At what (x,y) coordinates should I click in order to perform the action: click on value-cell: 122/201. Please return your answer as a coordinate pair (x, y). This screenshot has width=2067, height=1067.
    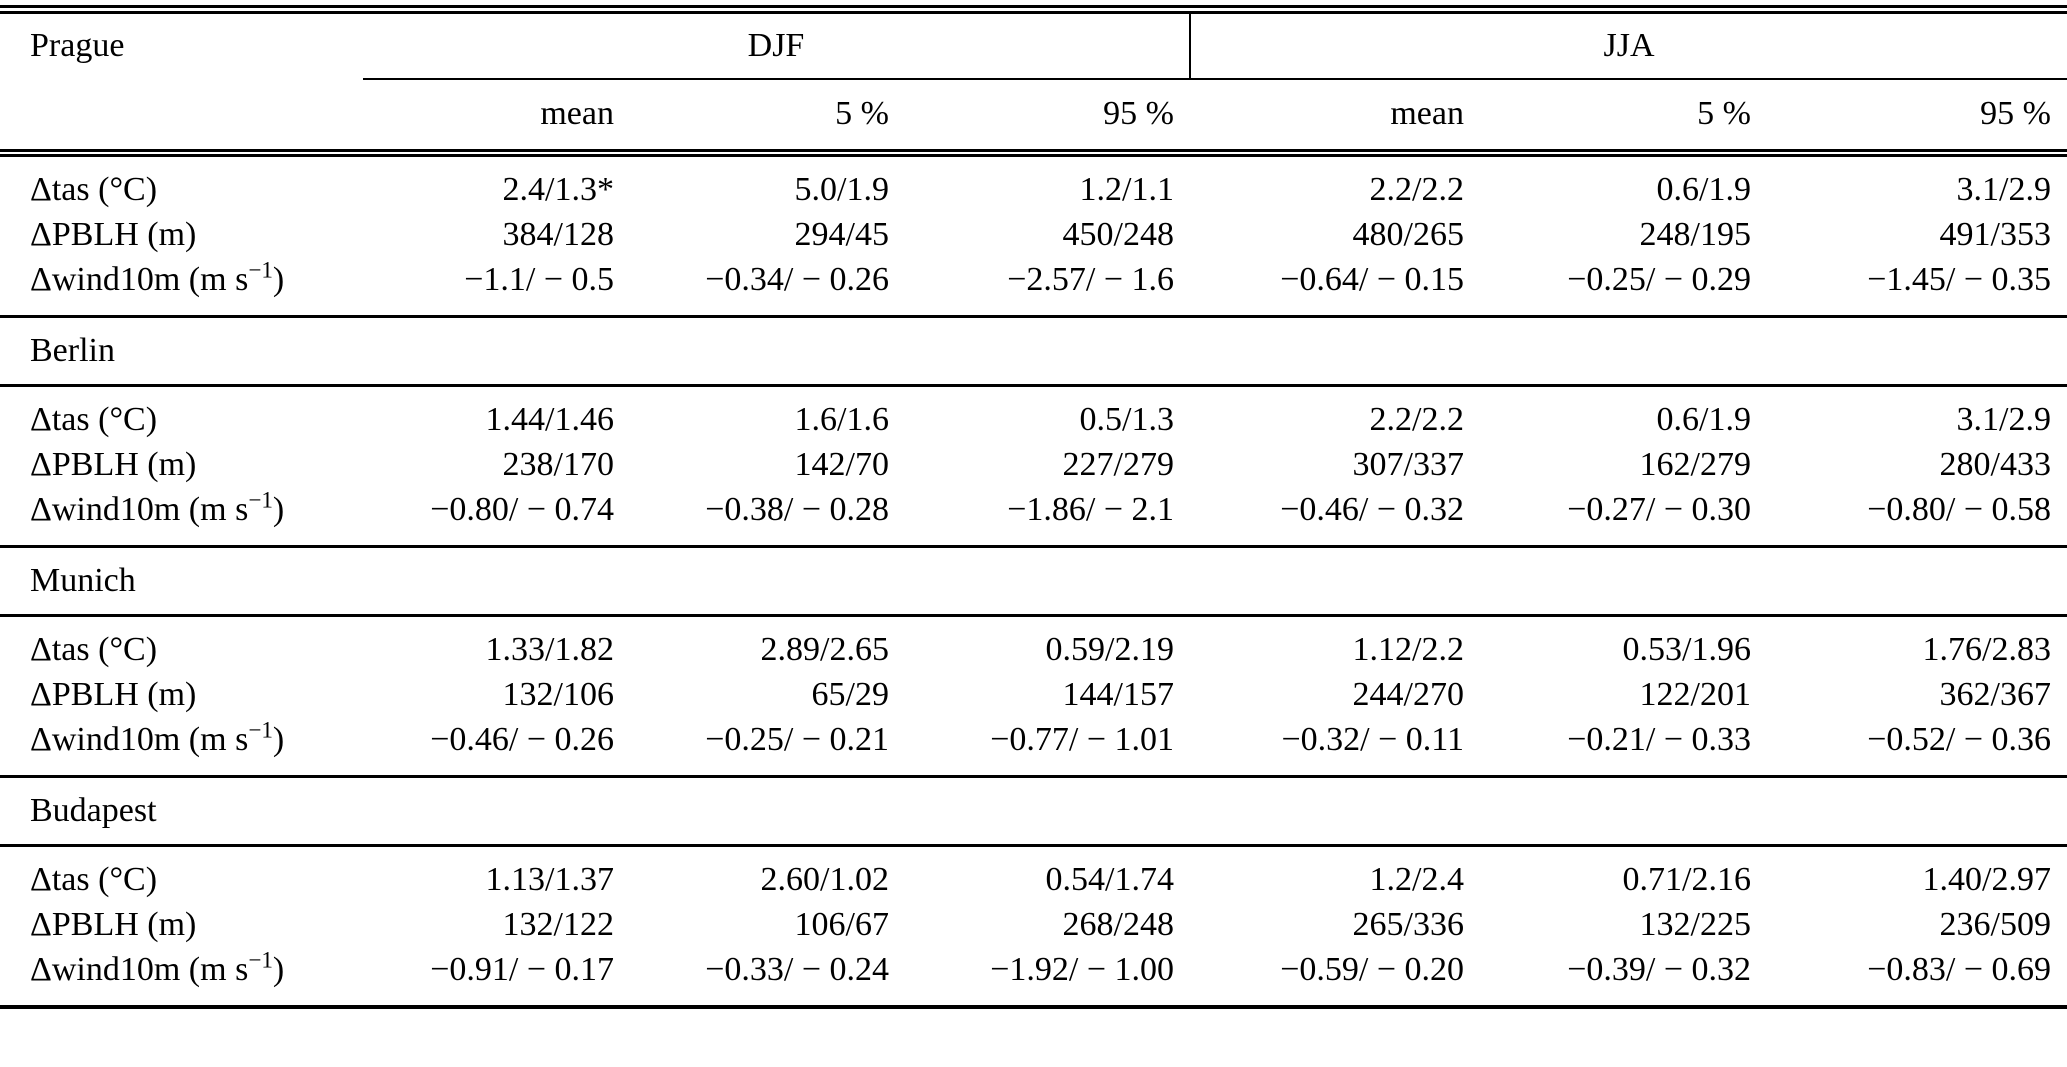
    Looking at the image, I should click on (1695, 694).